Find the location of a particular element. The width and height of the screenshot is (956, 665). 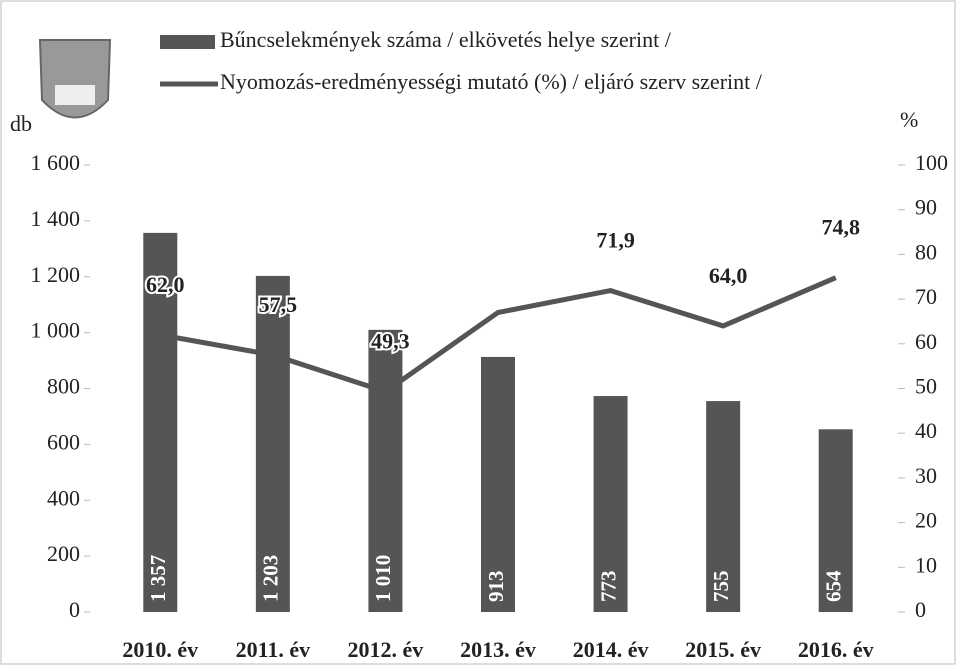

y-tick-label: 0 is located at coordinates (74, 609).